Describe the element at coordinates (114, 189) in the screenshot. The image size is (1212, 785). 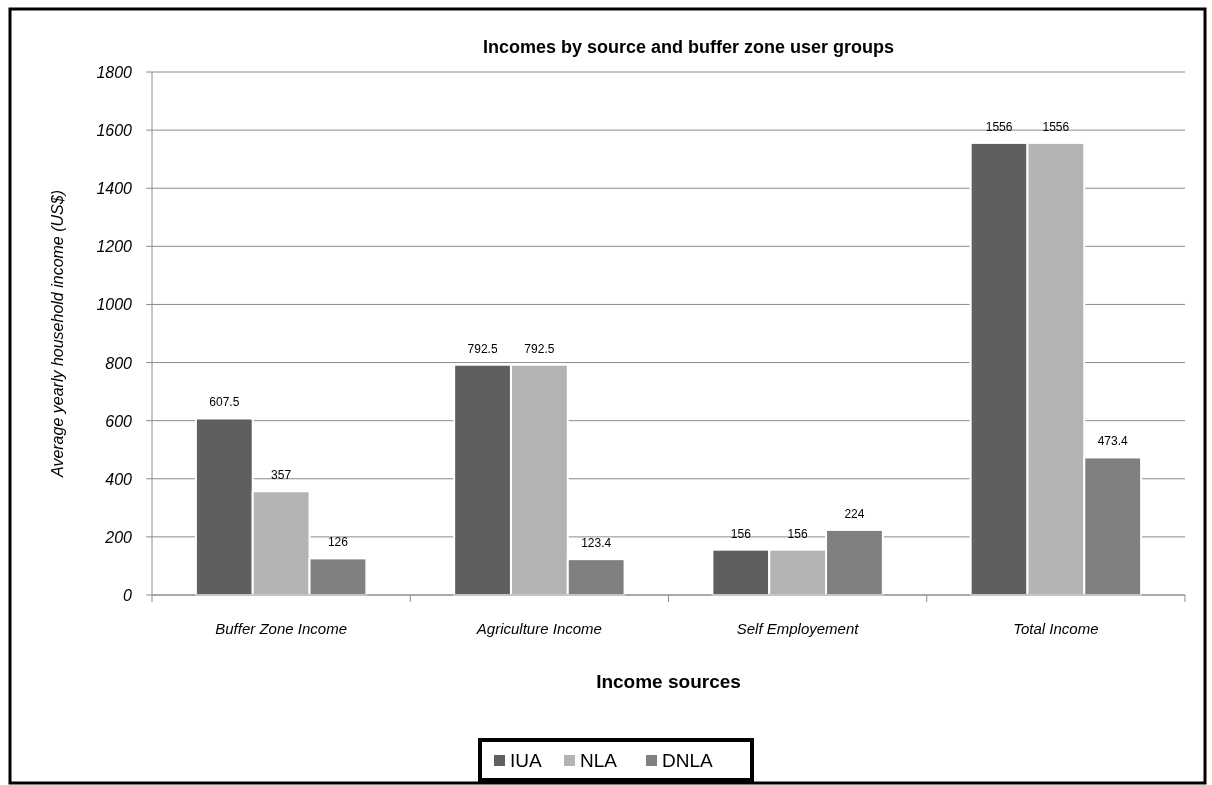
I see `y-tick-label: 1400` at that location.